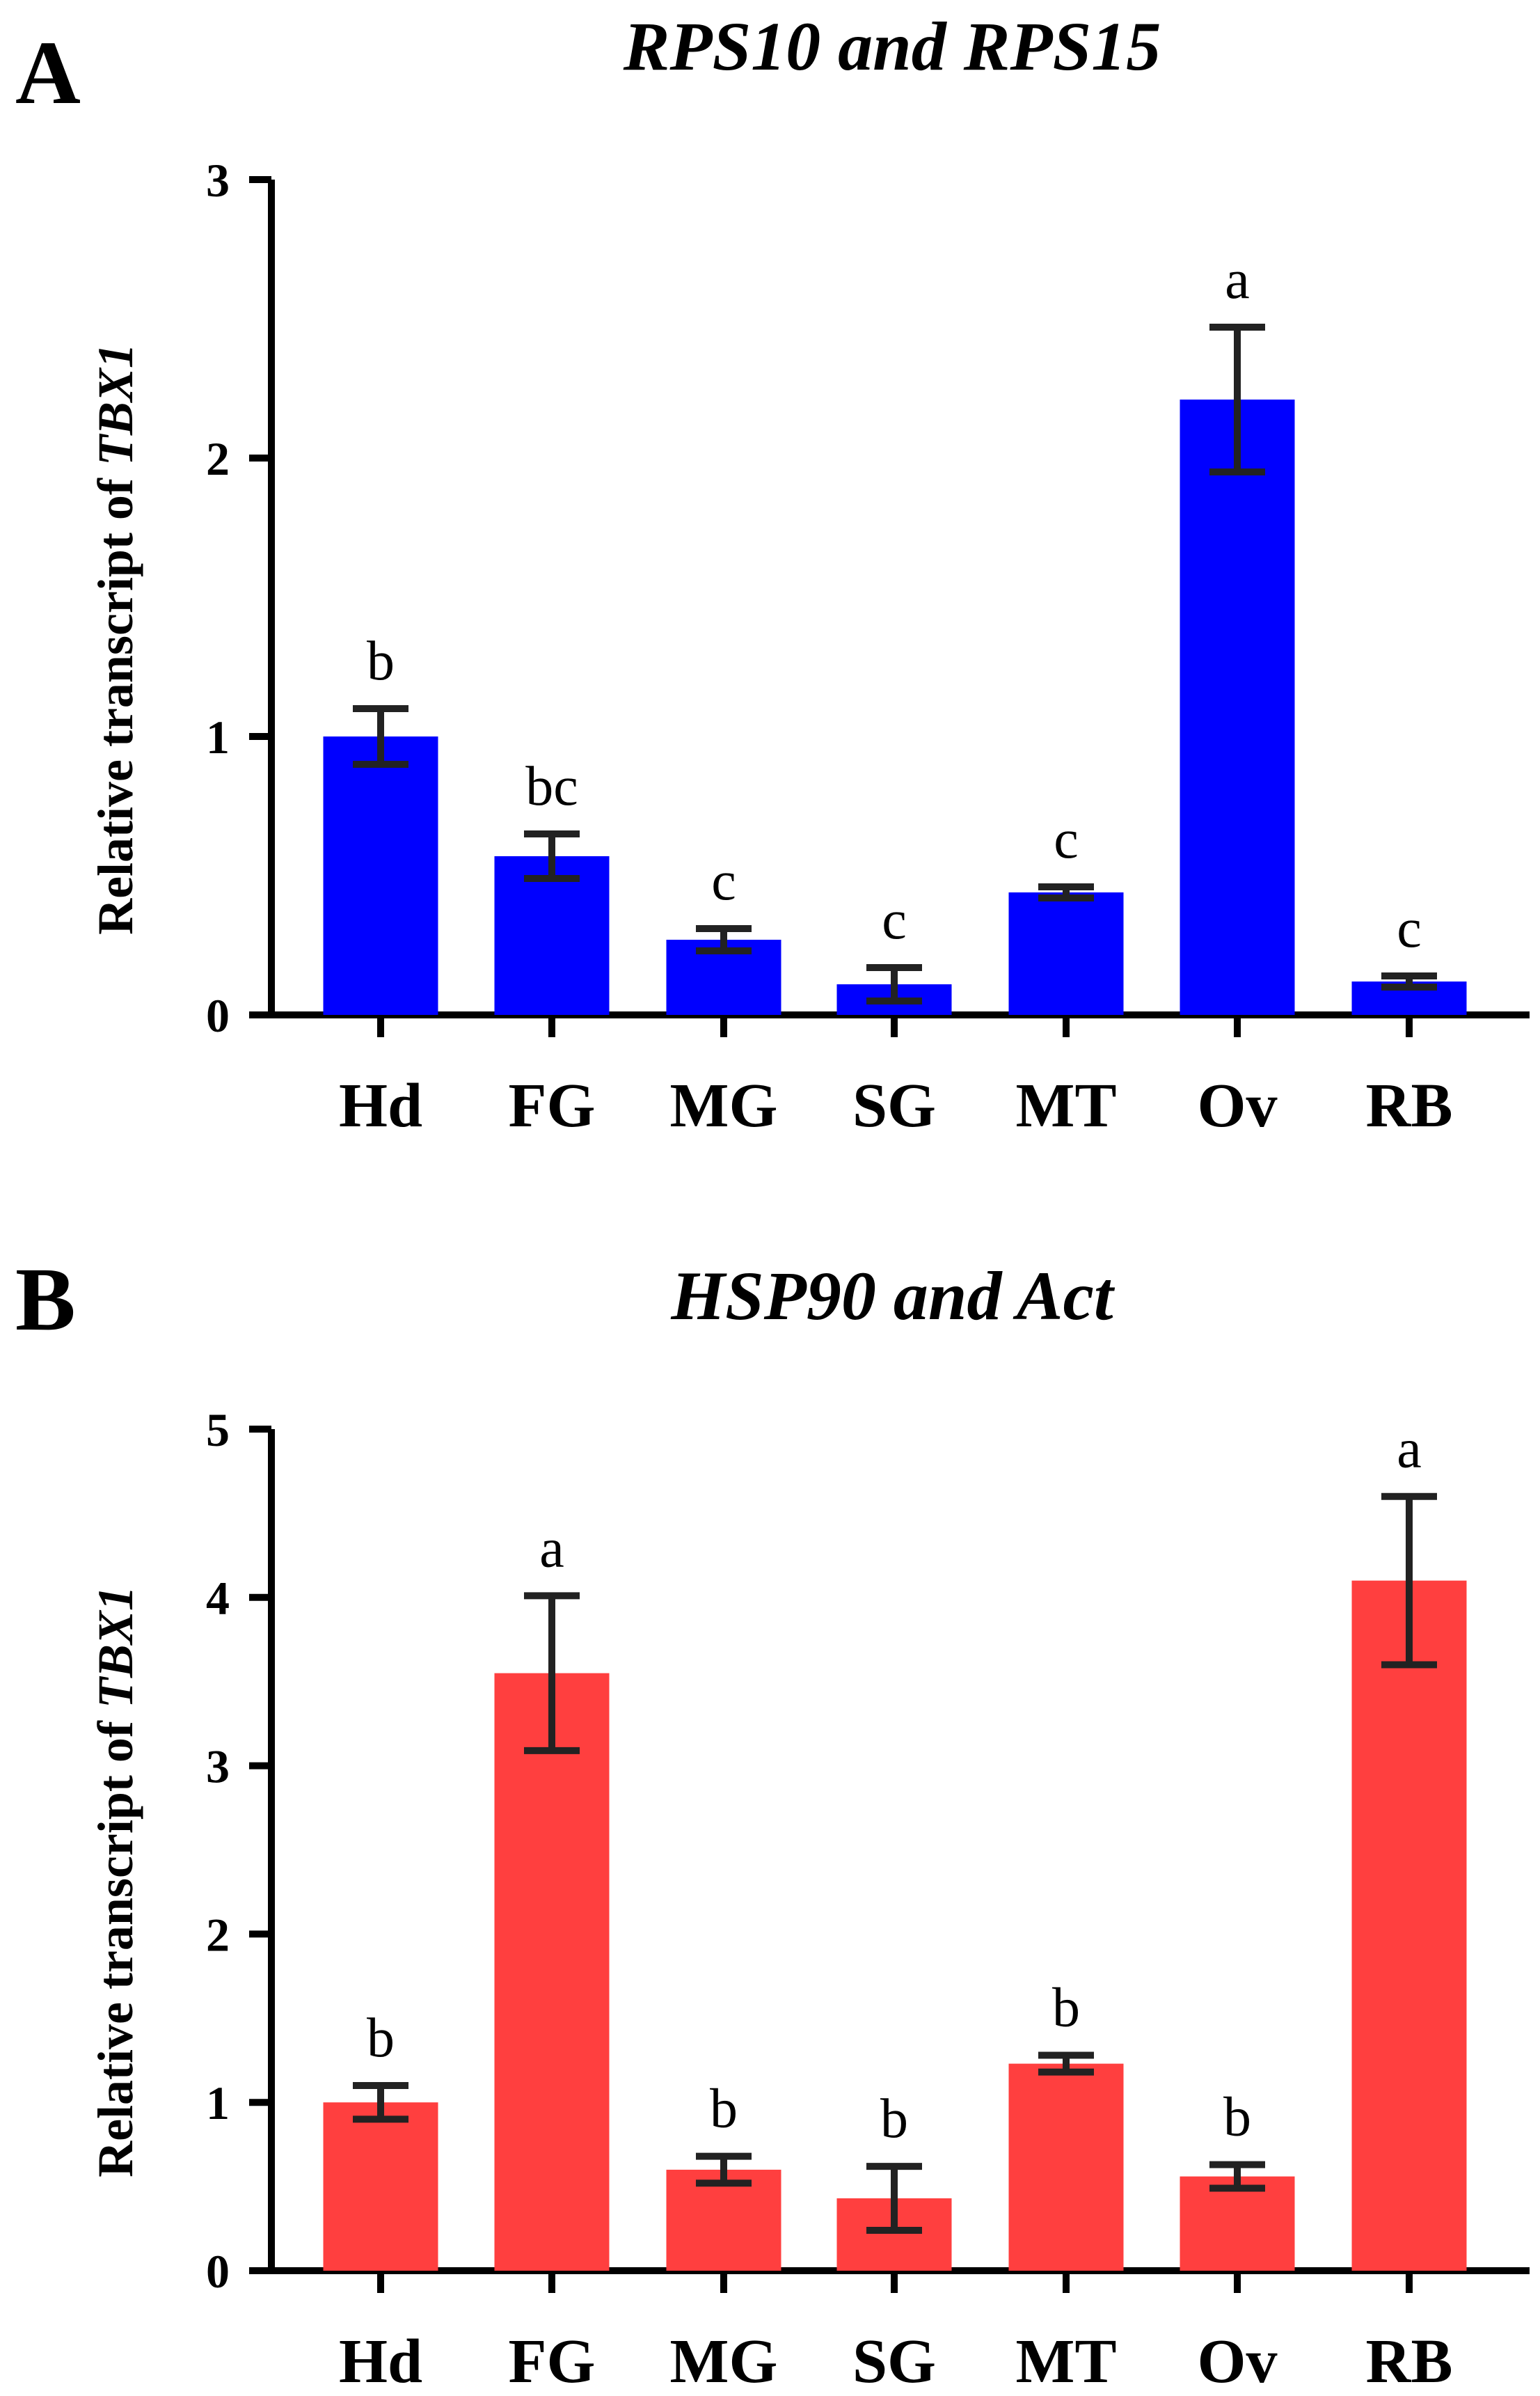 The image size is (1540, 2396). I want to click on panel-a-sig-label-RB: c, so click(1410, 928).